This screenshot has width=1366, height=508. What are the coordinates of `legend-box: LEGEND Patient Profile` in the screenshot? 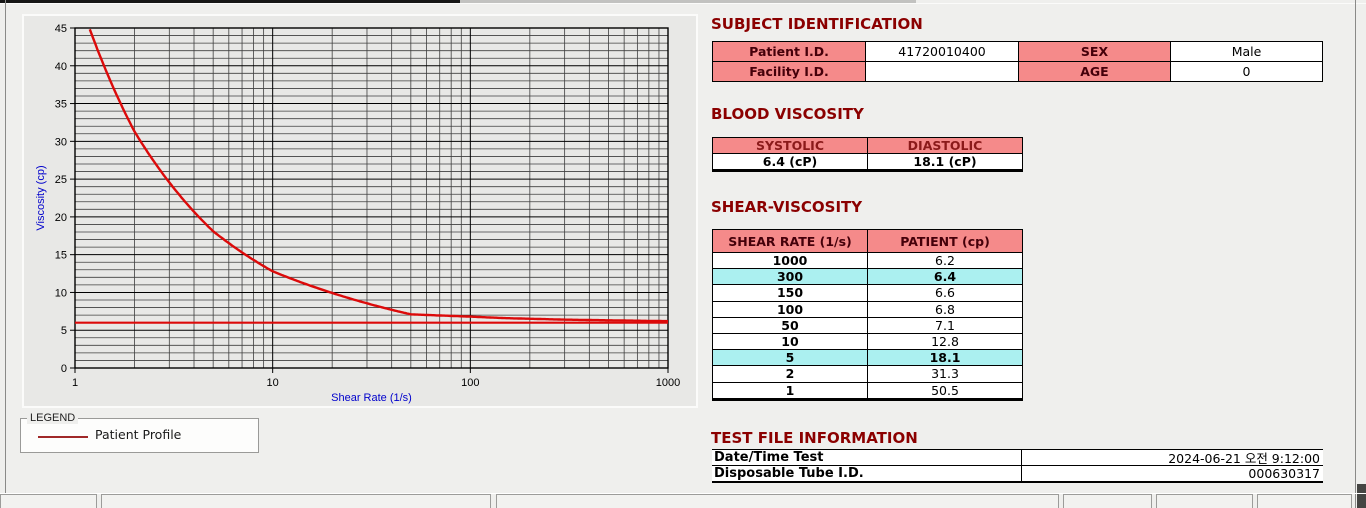 It's located at (139, 432).